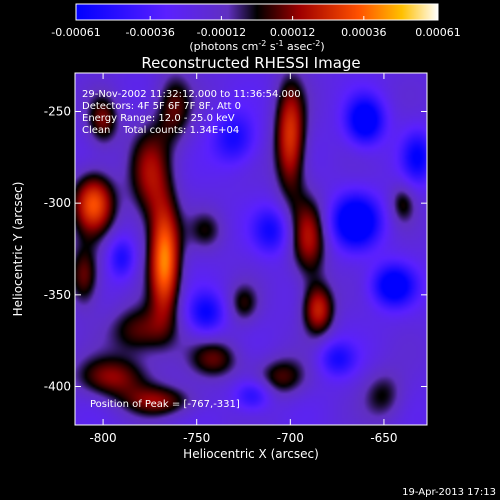 This screenshot has height=500, width=500. What do you see at coordinates (57, 112) in the screenshot?
I see `y-tick-label: -250` at bounding box center [57, 112].